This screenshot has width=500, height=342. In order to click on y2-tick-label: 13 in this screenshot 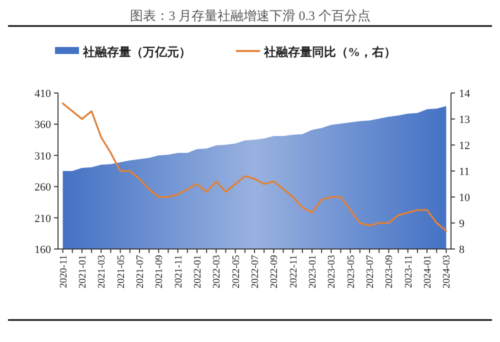, I will do `click(464, 120)`.